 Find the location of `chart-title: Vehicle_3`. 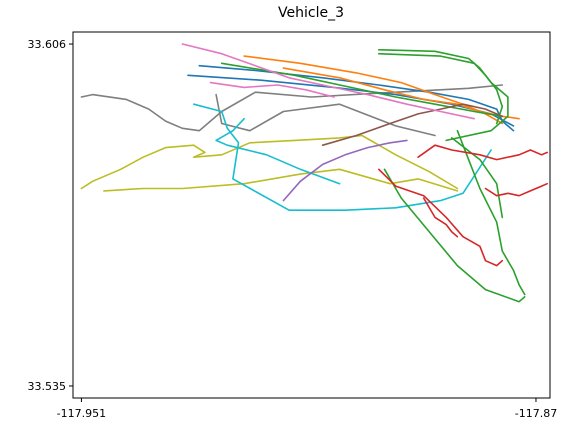

chart-title: Vehicle_3 is located at coordinates (311, 13).